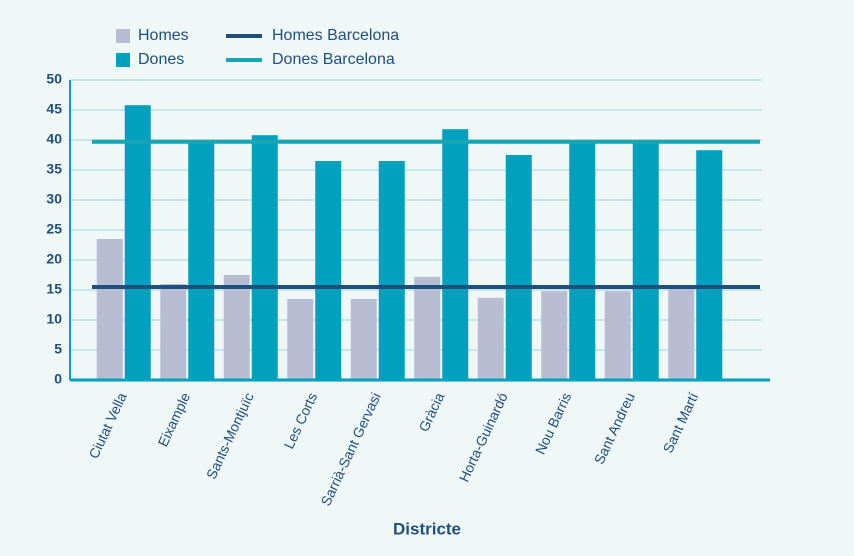 This screenshot has width=854, height=556. What do you see at coordinates (58, 379) in the screenshot?
I see `y-tick-label: 0` at bounding box center [58, 379].